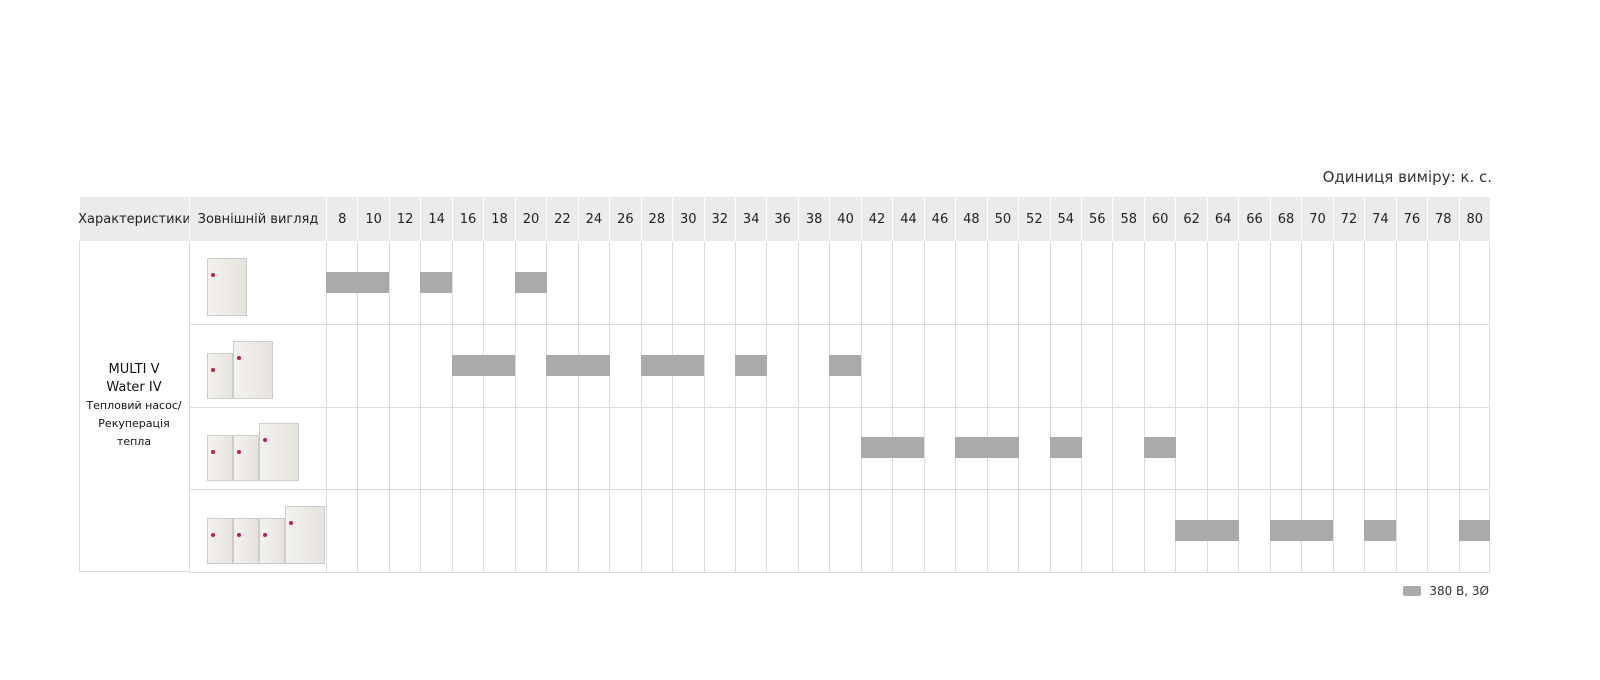 The width and height of the screenshot is (1600, 680). Describe the element at coordinates (562, 219) in the screenshot. I see `header-hp-22: 22` at that location.